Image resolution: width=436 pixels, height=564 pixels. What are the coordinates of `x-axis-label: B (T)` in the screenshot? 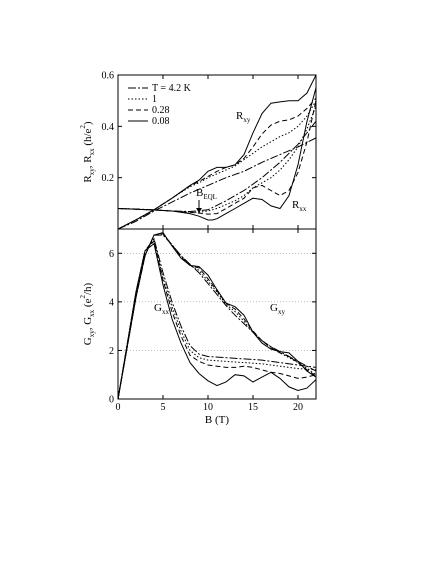 It's located at (217, 420).